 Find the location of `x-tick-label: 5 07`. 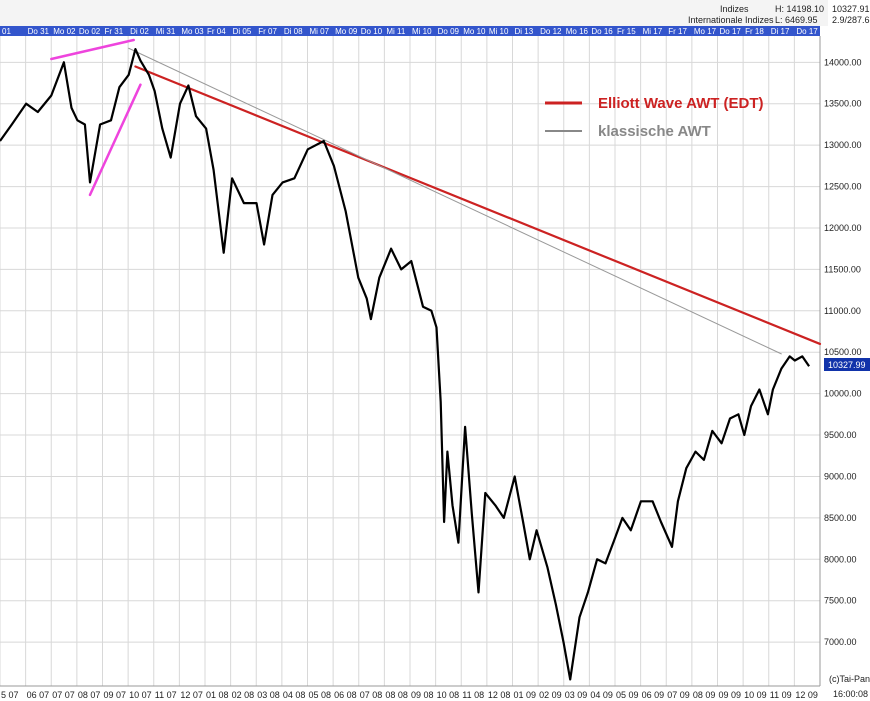

x-tick-label: 5 07 is located at coordinates (10, 695).